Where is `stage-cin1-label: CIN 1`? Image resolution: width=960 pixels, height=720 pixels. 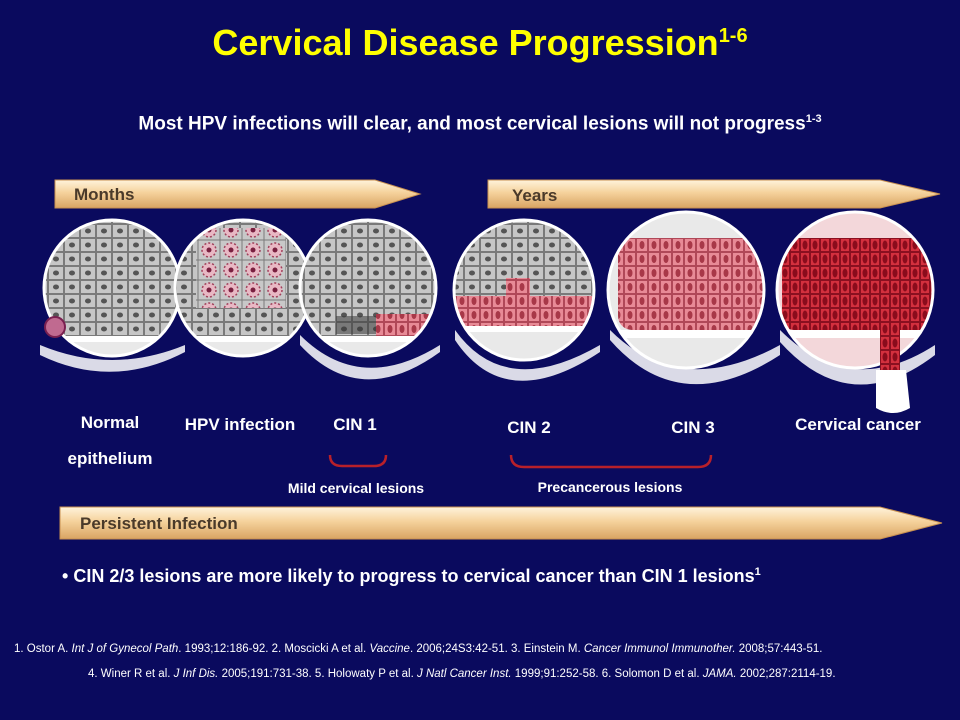 stage-cin1-label: CIN 1 is located at coordinates (355, 424).